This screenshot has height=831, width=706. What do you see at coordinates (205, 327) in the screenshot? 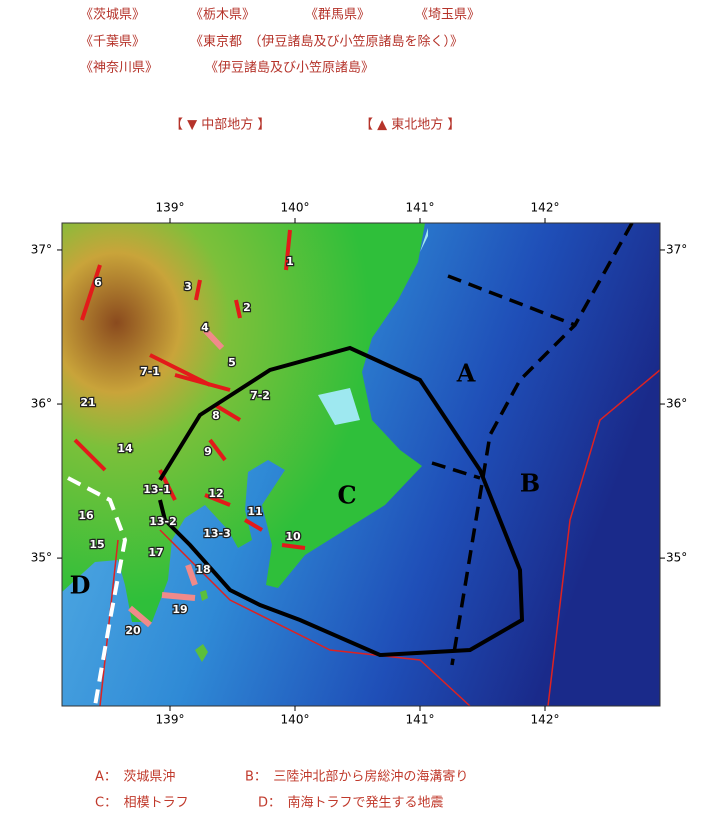
I see `fault-label: 4` at bounding box center [205, 327].